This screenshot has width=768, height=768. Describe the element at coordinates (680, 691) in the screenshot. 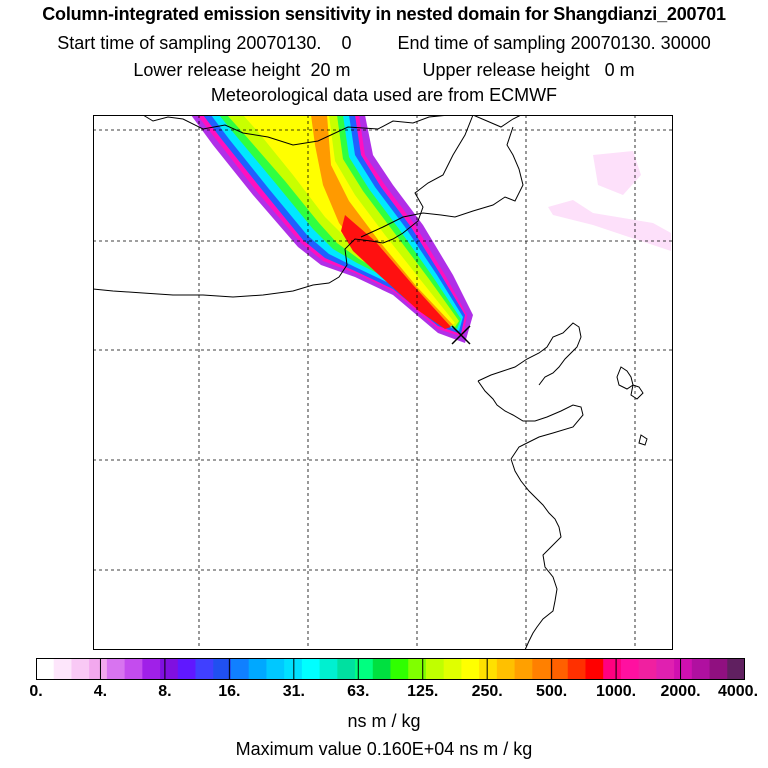

I see `colorbar-tick-label: 2000.` at that location.